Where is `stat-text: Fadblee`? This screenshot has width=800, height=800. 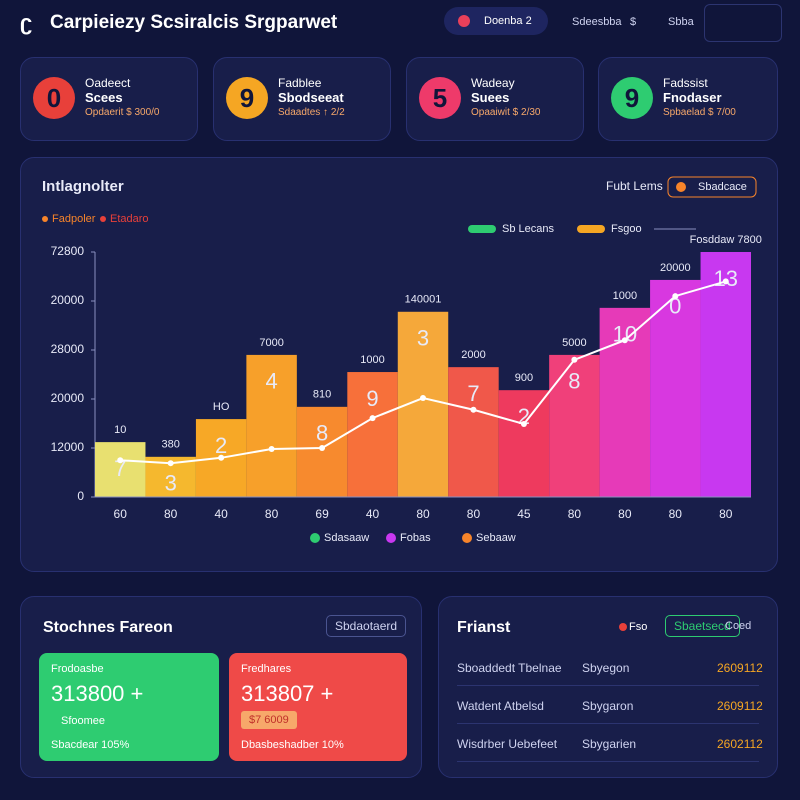 stat-text: Fadblee is located at coordinates (300, 83).